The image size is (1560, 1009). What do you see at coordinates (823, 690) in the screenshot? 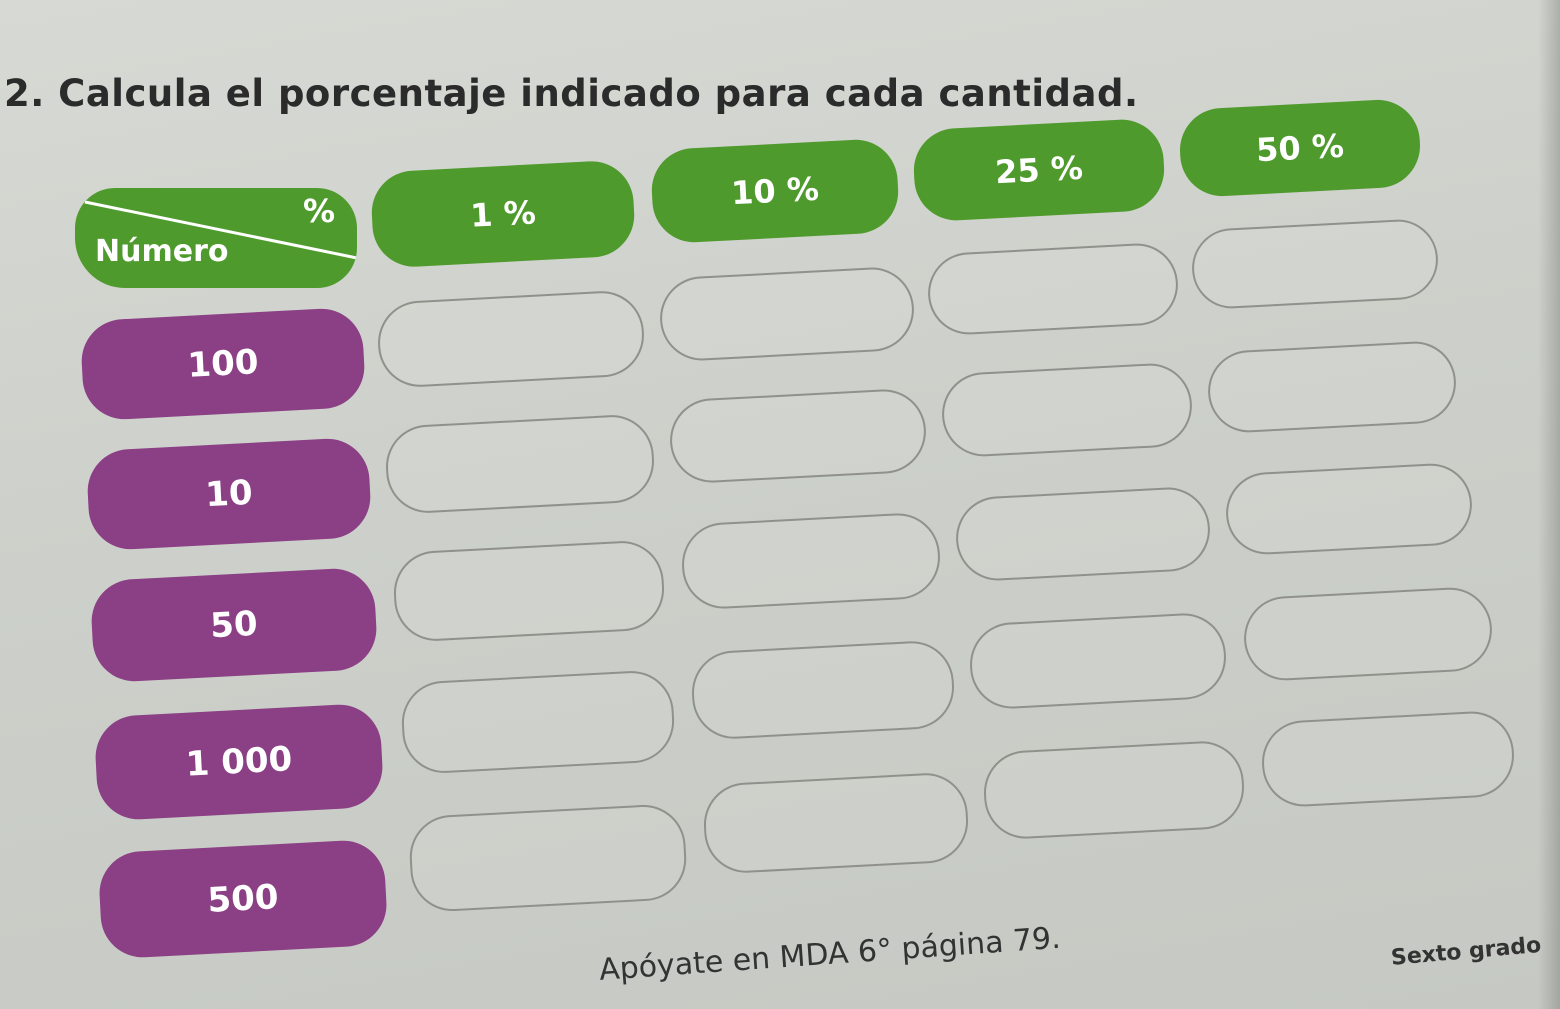
I see `answer-cell-1000-10pct` at bounding box center [823, 690].